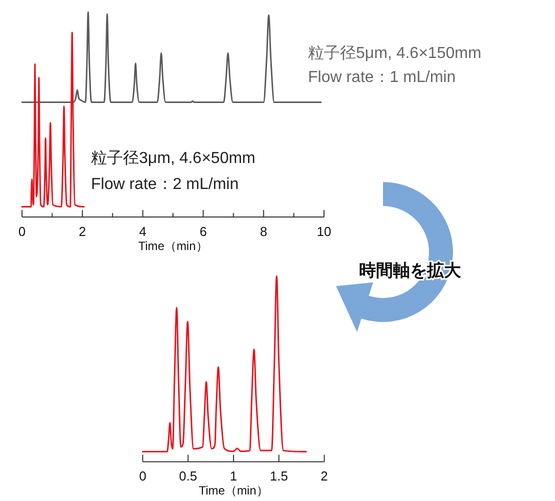 The height and width of the screenshot is (501, 555). I want to click on x-tick-label: 4, so click(142, 231).